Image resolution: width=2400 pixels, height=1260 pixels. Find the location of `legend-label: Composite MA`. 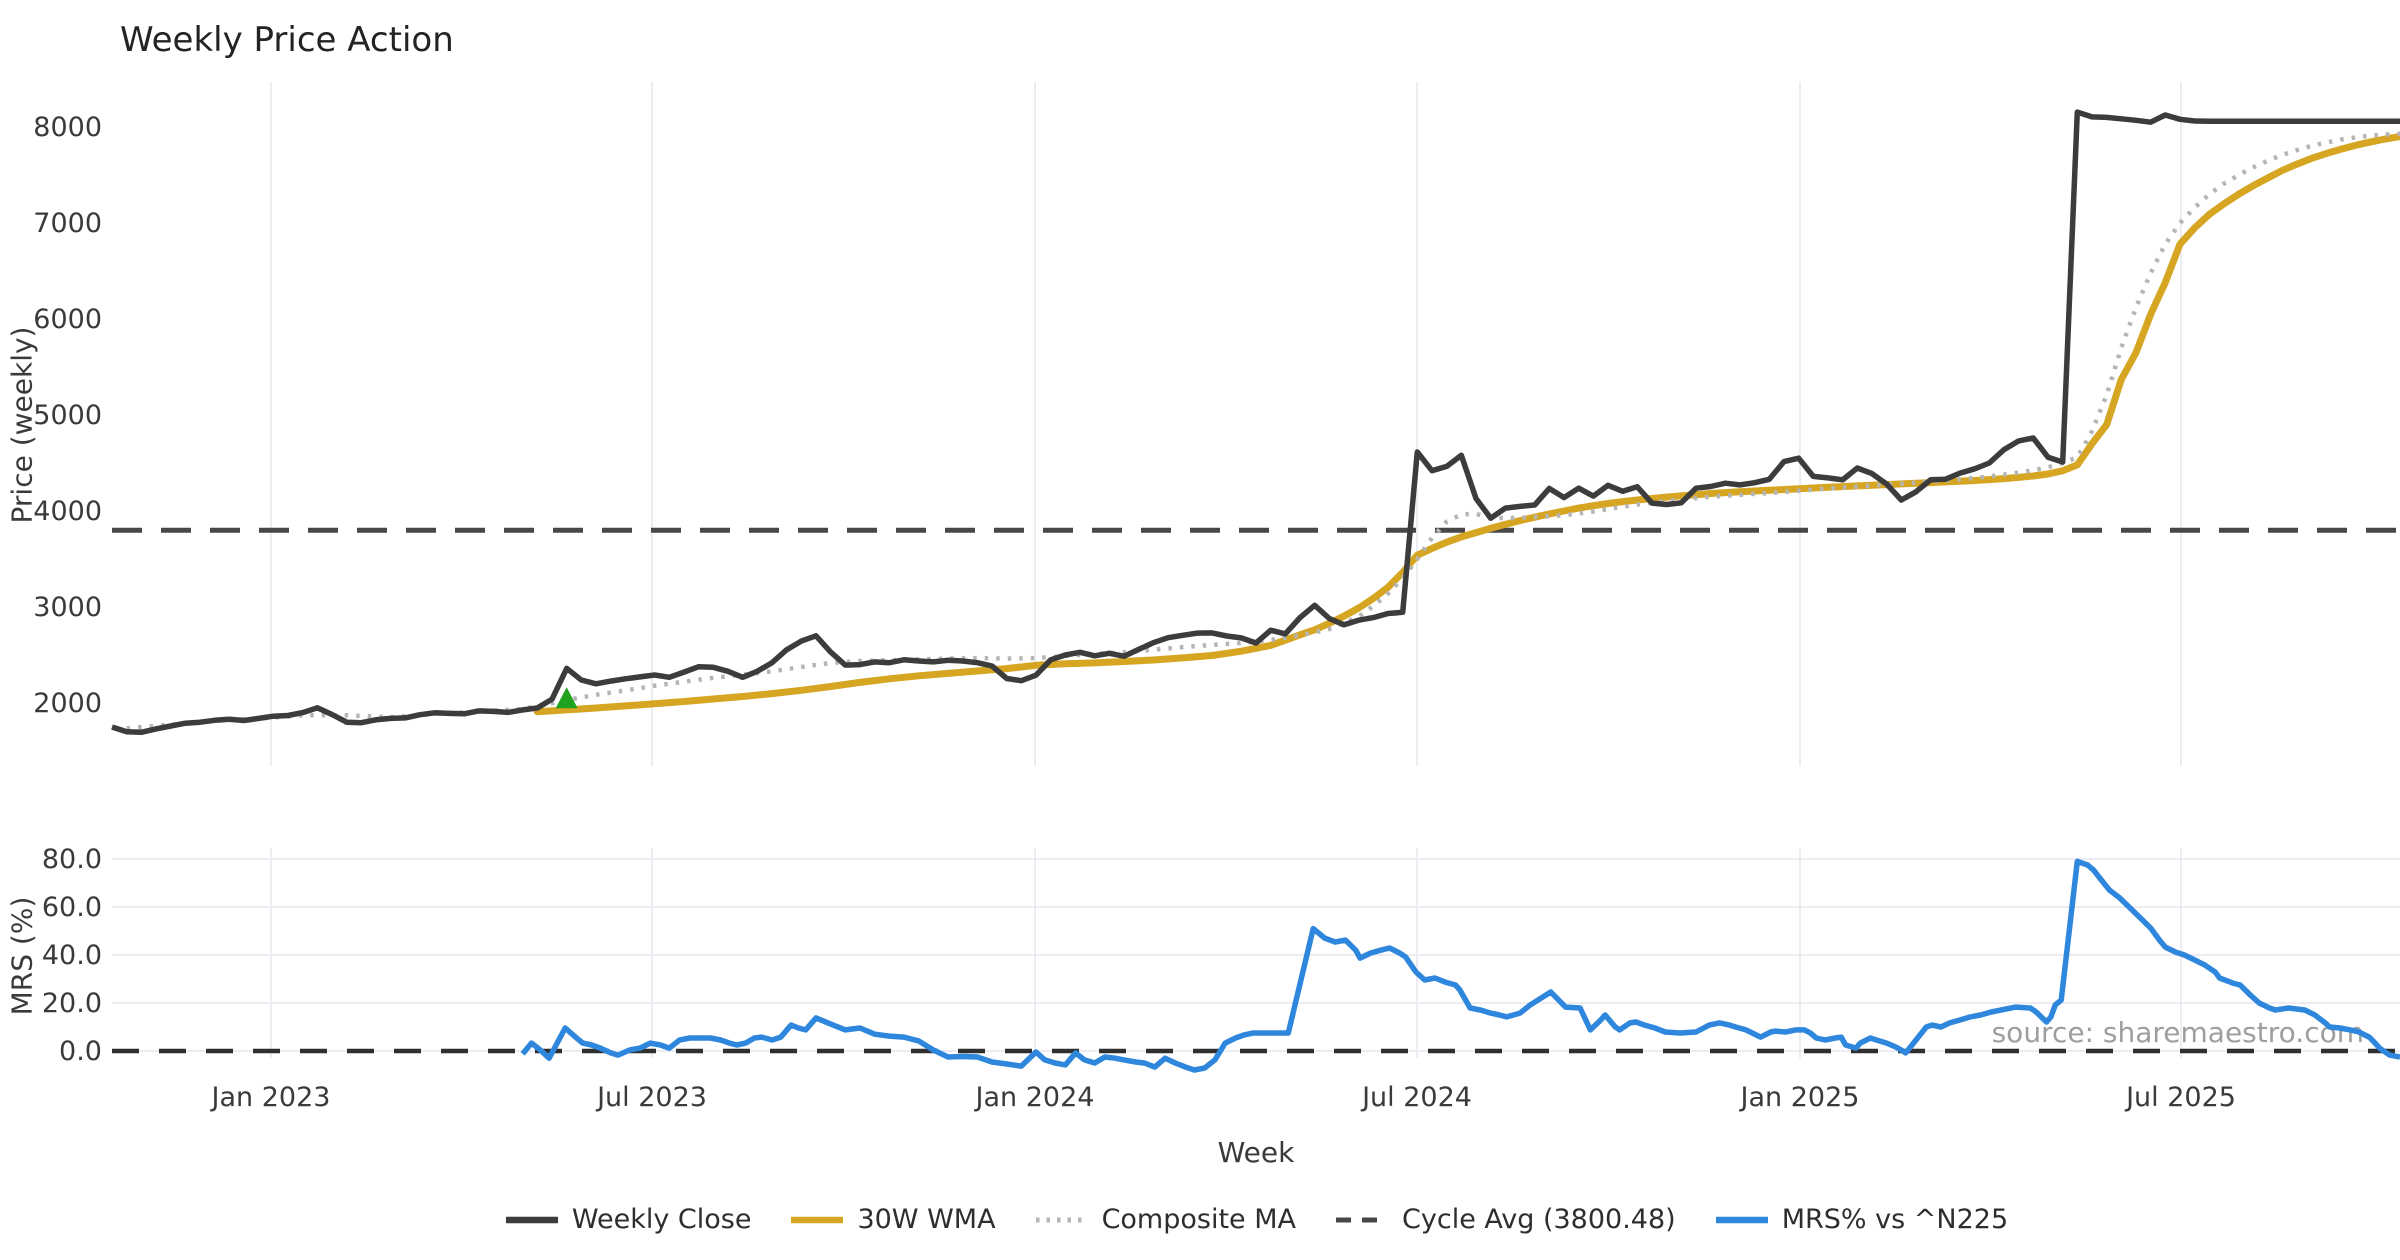

legend-label: Composite MA is located at coordinates (1199, 1219).